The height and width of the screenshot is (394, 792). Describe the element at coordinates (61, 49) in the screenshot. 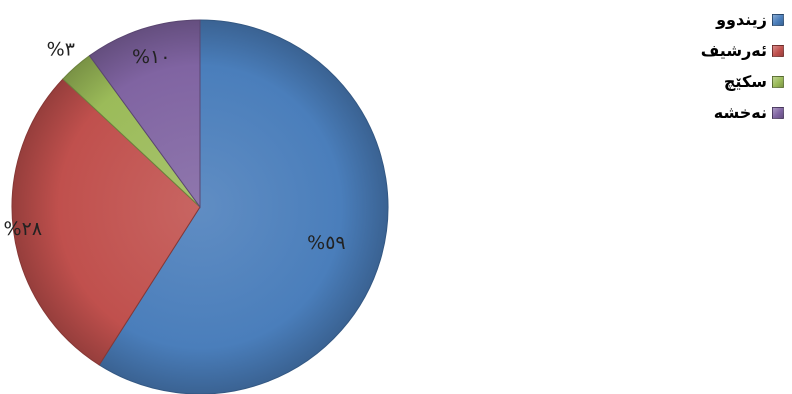

I see `data-label-sketch: %٣` at that location.